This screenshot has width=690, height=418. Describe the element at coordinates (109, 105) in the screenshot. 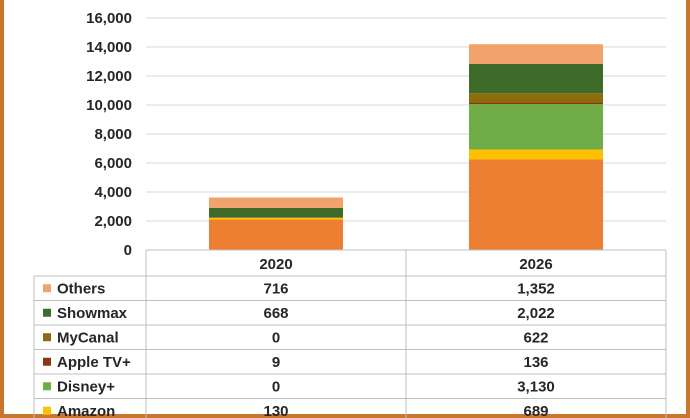

I see `y-tick-label: 10,000` at that location.